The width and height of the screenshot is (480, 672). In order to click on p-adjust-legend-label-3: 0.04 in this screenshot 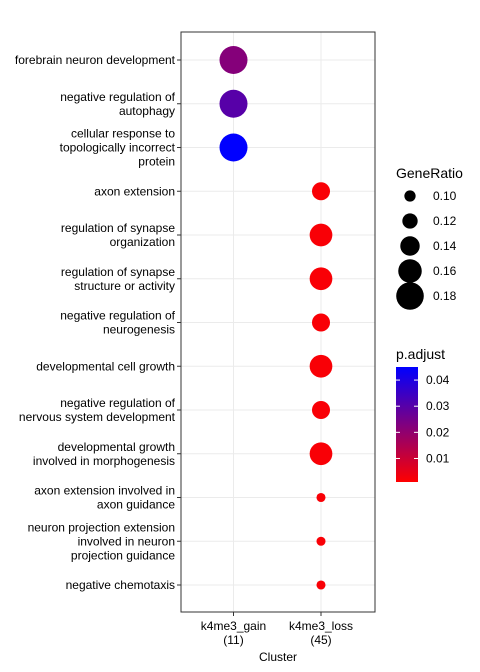, I will do `click(438, 380)`.